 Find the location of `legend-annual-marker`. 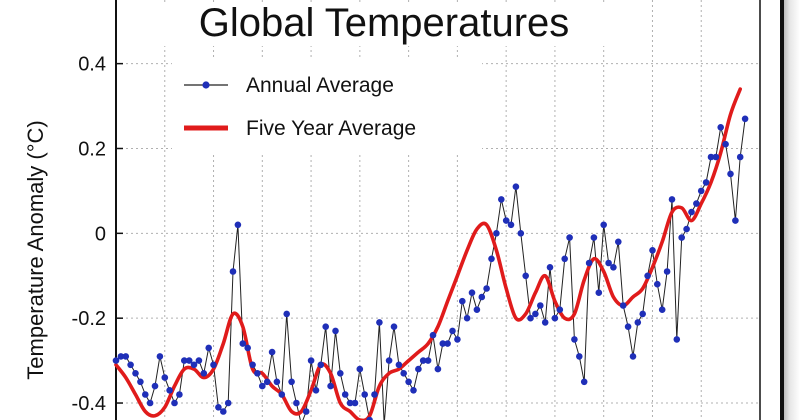

legend-annual-marker is located at coordinates (206, 85).